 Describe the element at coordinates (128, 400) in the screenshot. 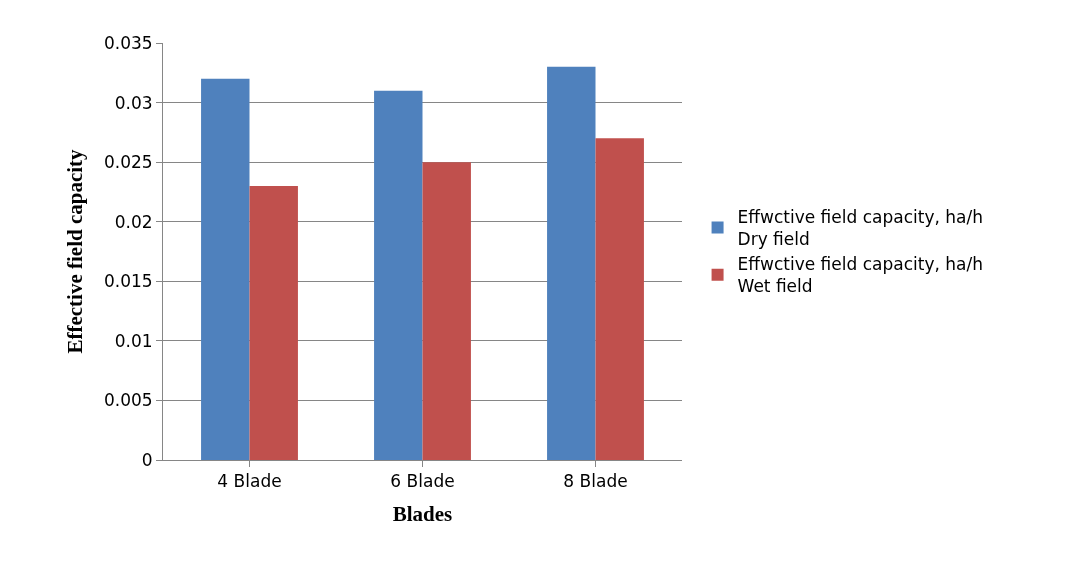

I see `y-tick-label: 0.005` at that location.